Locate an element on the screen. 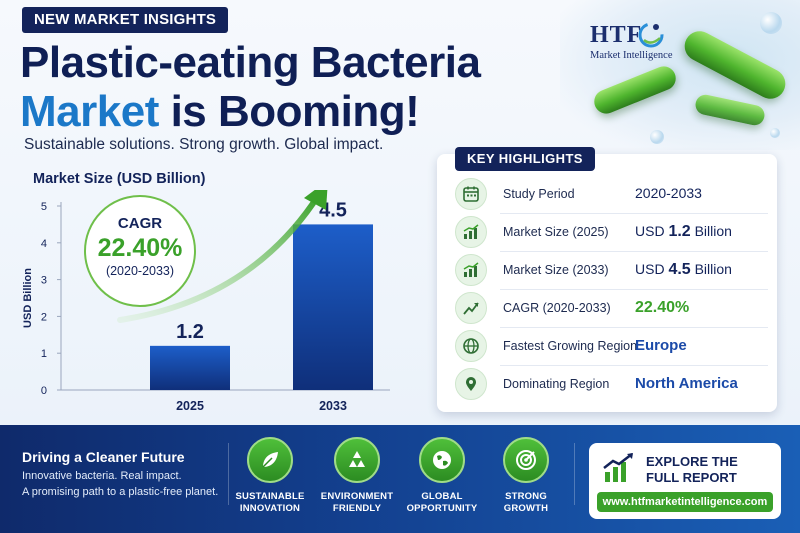  feature-label: GLOBAL OPPORTUNITY is located at coordinates (442, 503).